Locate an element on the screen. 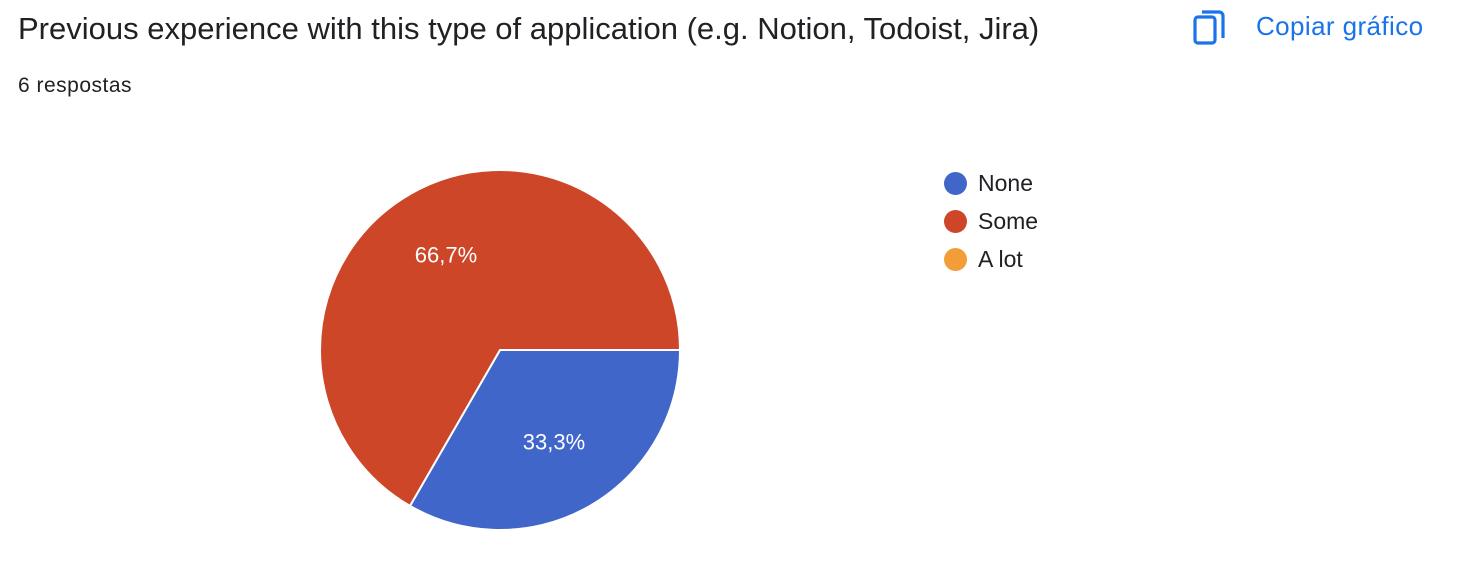  legend-item-a-lot: A lot is located at coordinates (991, 259).